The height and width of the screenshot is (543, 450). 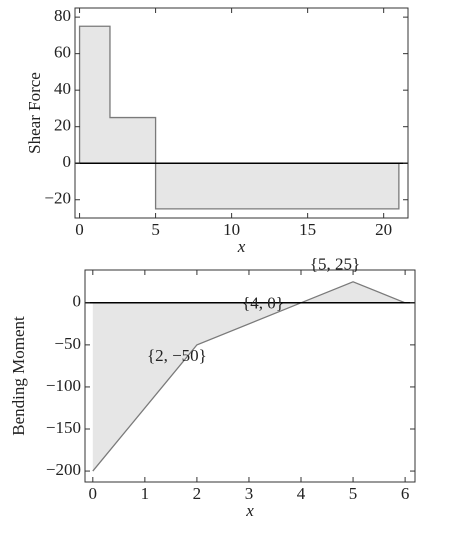 I want to click on y-axis-label: Shear Force, so click(x=34, y=113).